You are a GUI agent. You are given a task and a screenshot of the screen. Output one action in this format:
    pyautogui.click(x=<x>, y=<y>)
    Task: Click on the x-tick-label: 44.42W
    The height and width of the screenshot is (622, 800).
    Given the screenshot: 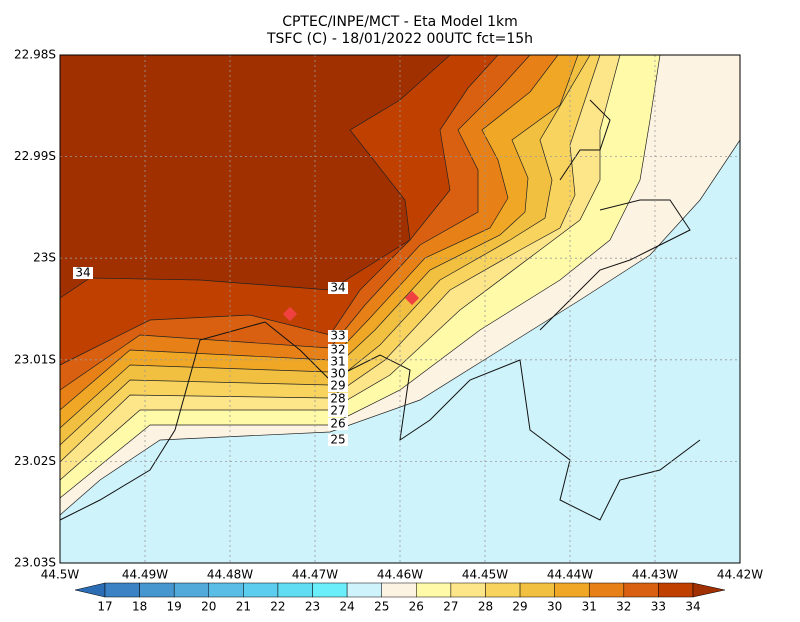 What is the action you would take?
    pyautogui.click(x=740, y=575)
    